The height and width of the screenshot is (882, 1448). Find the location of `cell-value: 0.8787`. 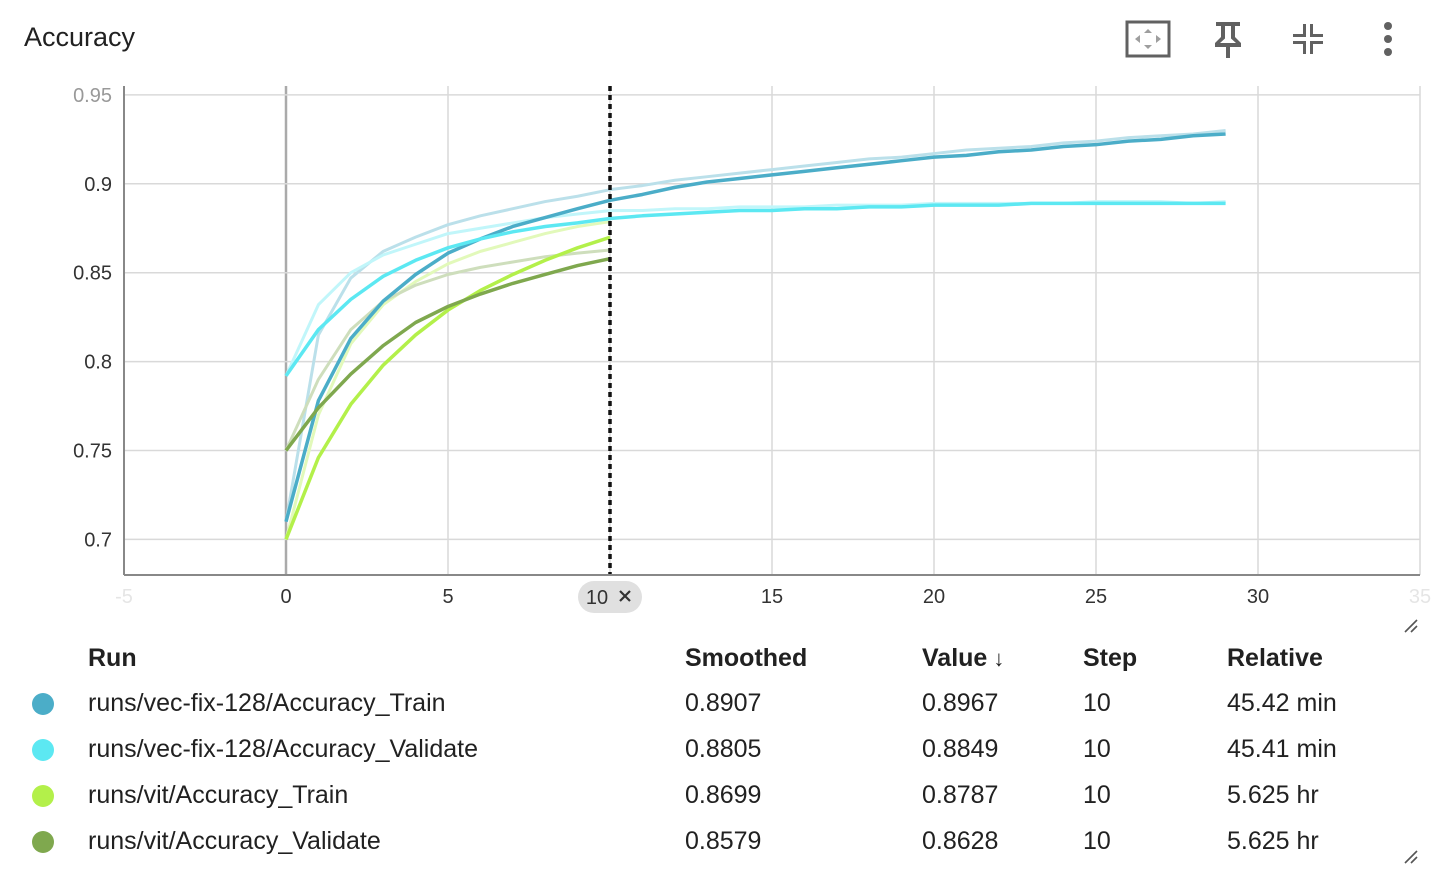

cell-value: 0.8787 is located at coordinates (960, 794).